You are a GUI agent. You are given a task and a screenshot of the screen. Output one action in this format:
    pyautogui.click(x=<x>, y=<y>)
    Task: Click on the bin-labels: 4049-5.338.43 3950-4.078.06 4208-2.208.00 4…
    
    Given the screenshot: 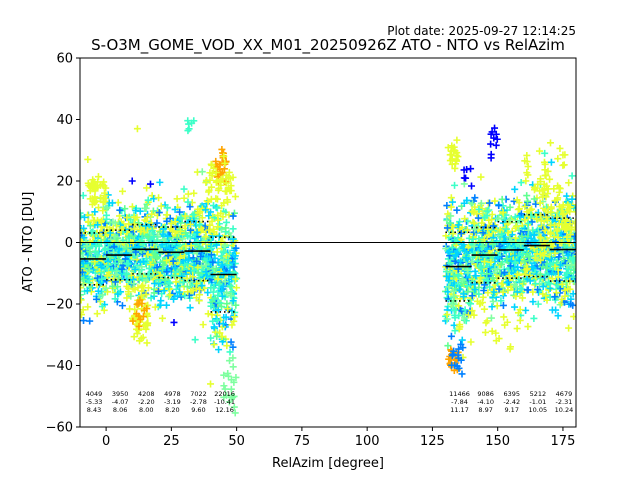 What is the action you would take?
    pyautogui.click(x=330, y=402)
    